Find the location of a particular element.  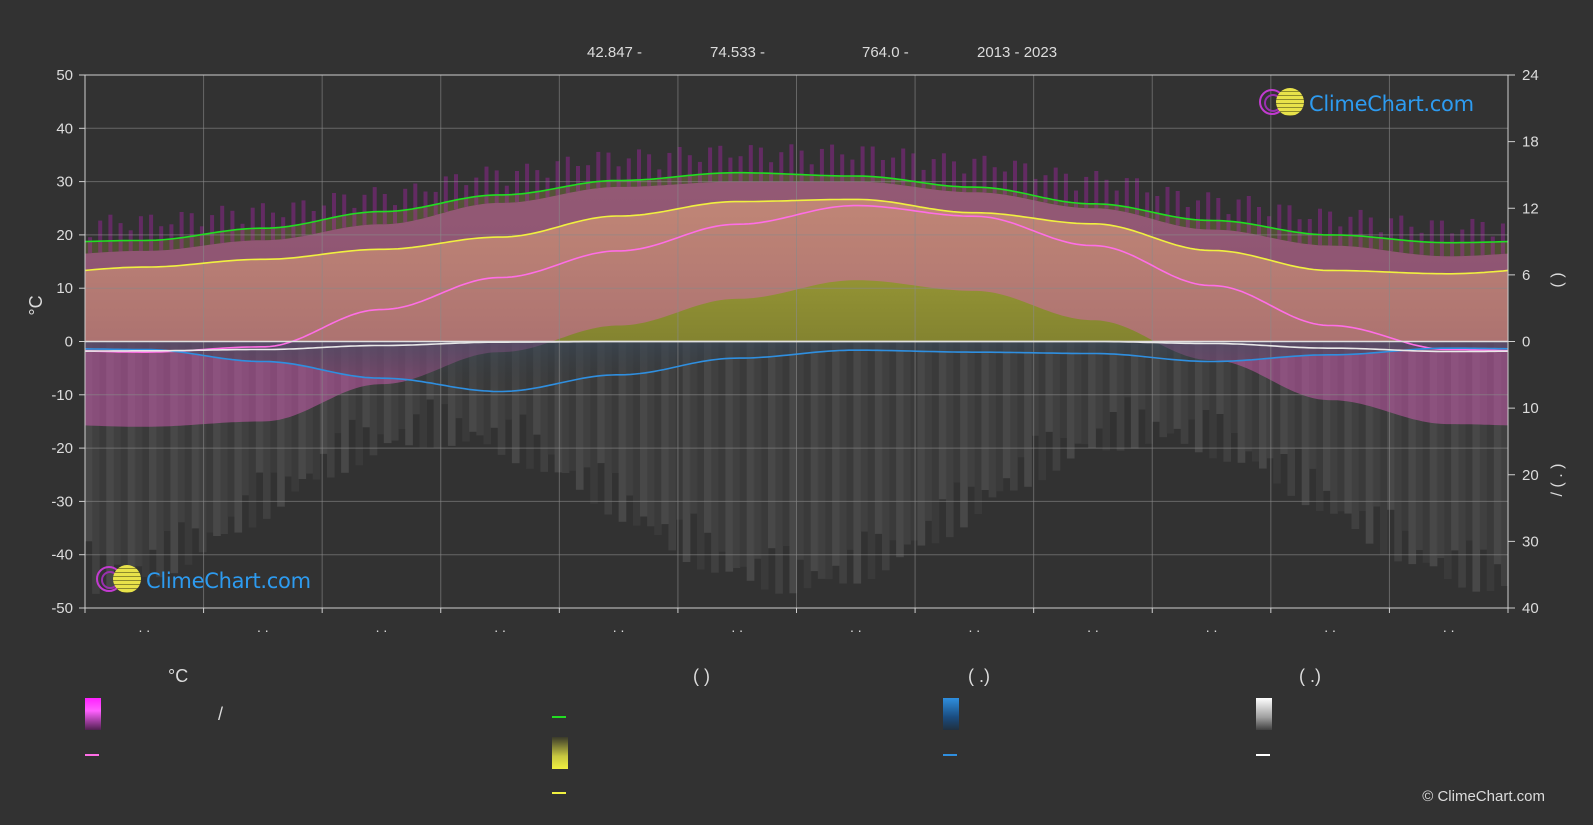

legend-snow-header: ( .) is located at coordinates (1310, 676).